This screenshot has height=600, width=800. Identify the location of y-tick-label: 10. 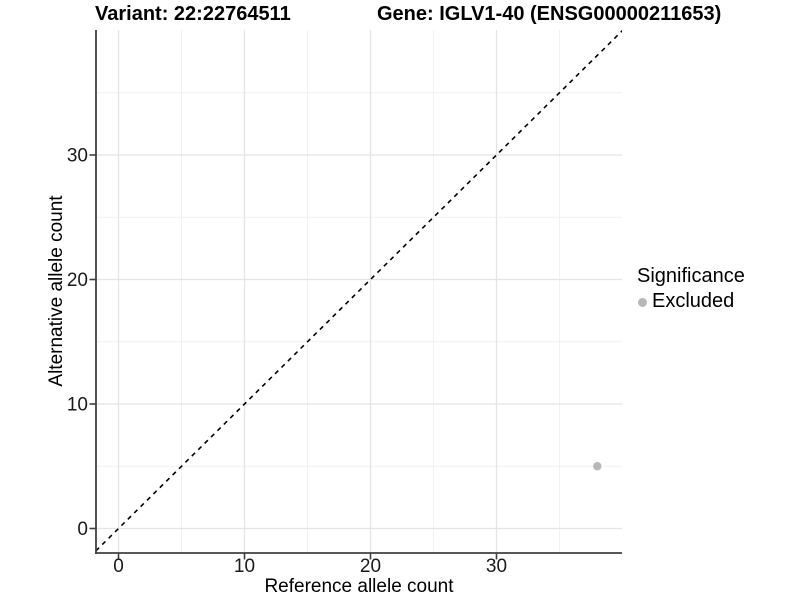
(77, 405).